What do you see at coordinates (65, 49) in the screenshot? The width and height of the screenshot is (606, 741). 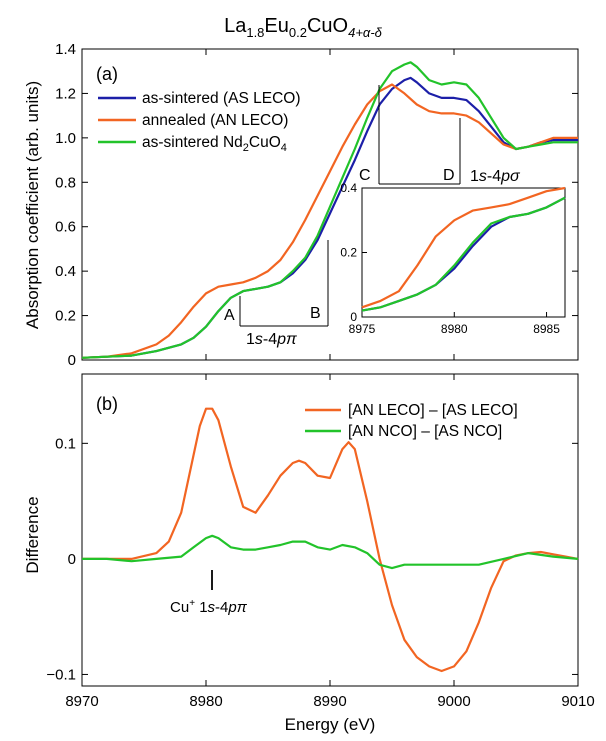 I see `panel-a-ytick-label: 1.4` at bounding box center [65, 49].